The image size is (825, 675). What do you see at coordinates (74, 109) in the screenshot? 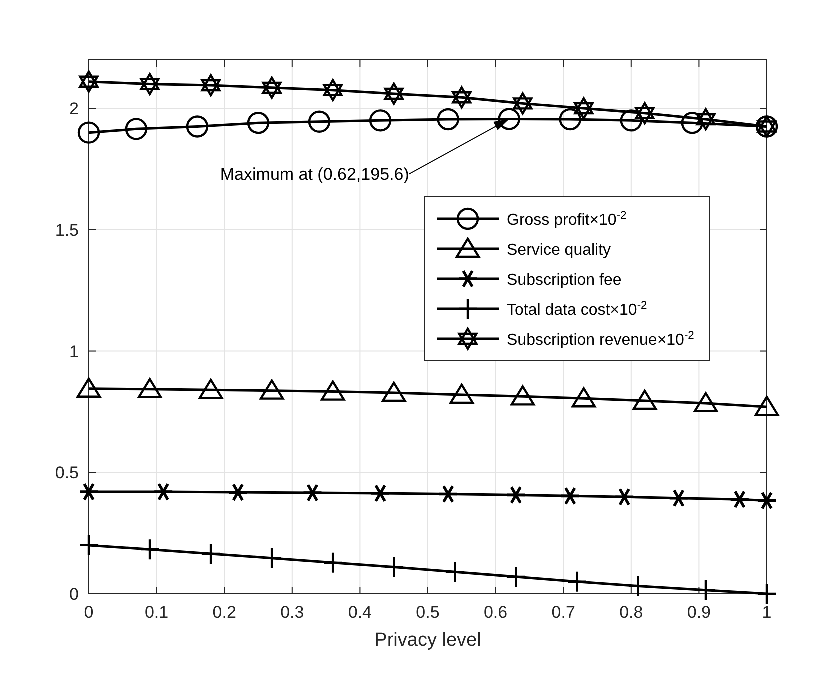
I see `y-tick-label: 2` at bounding box center [74, 109].